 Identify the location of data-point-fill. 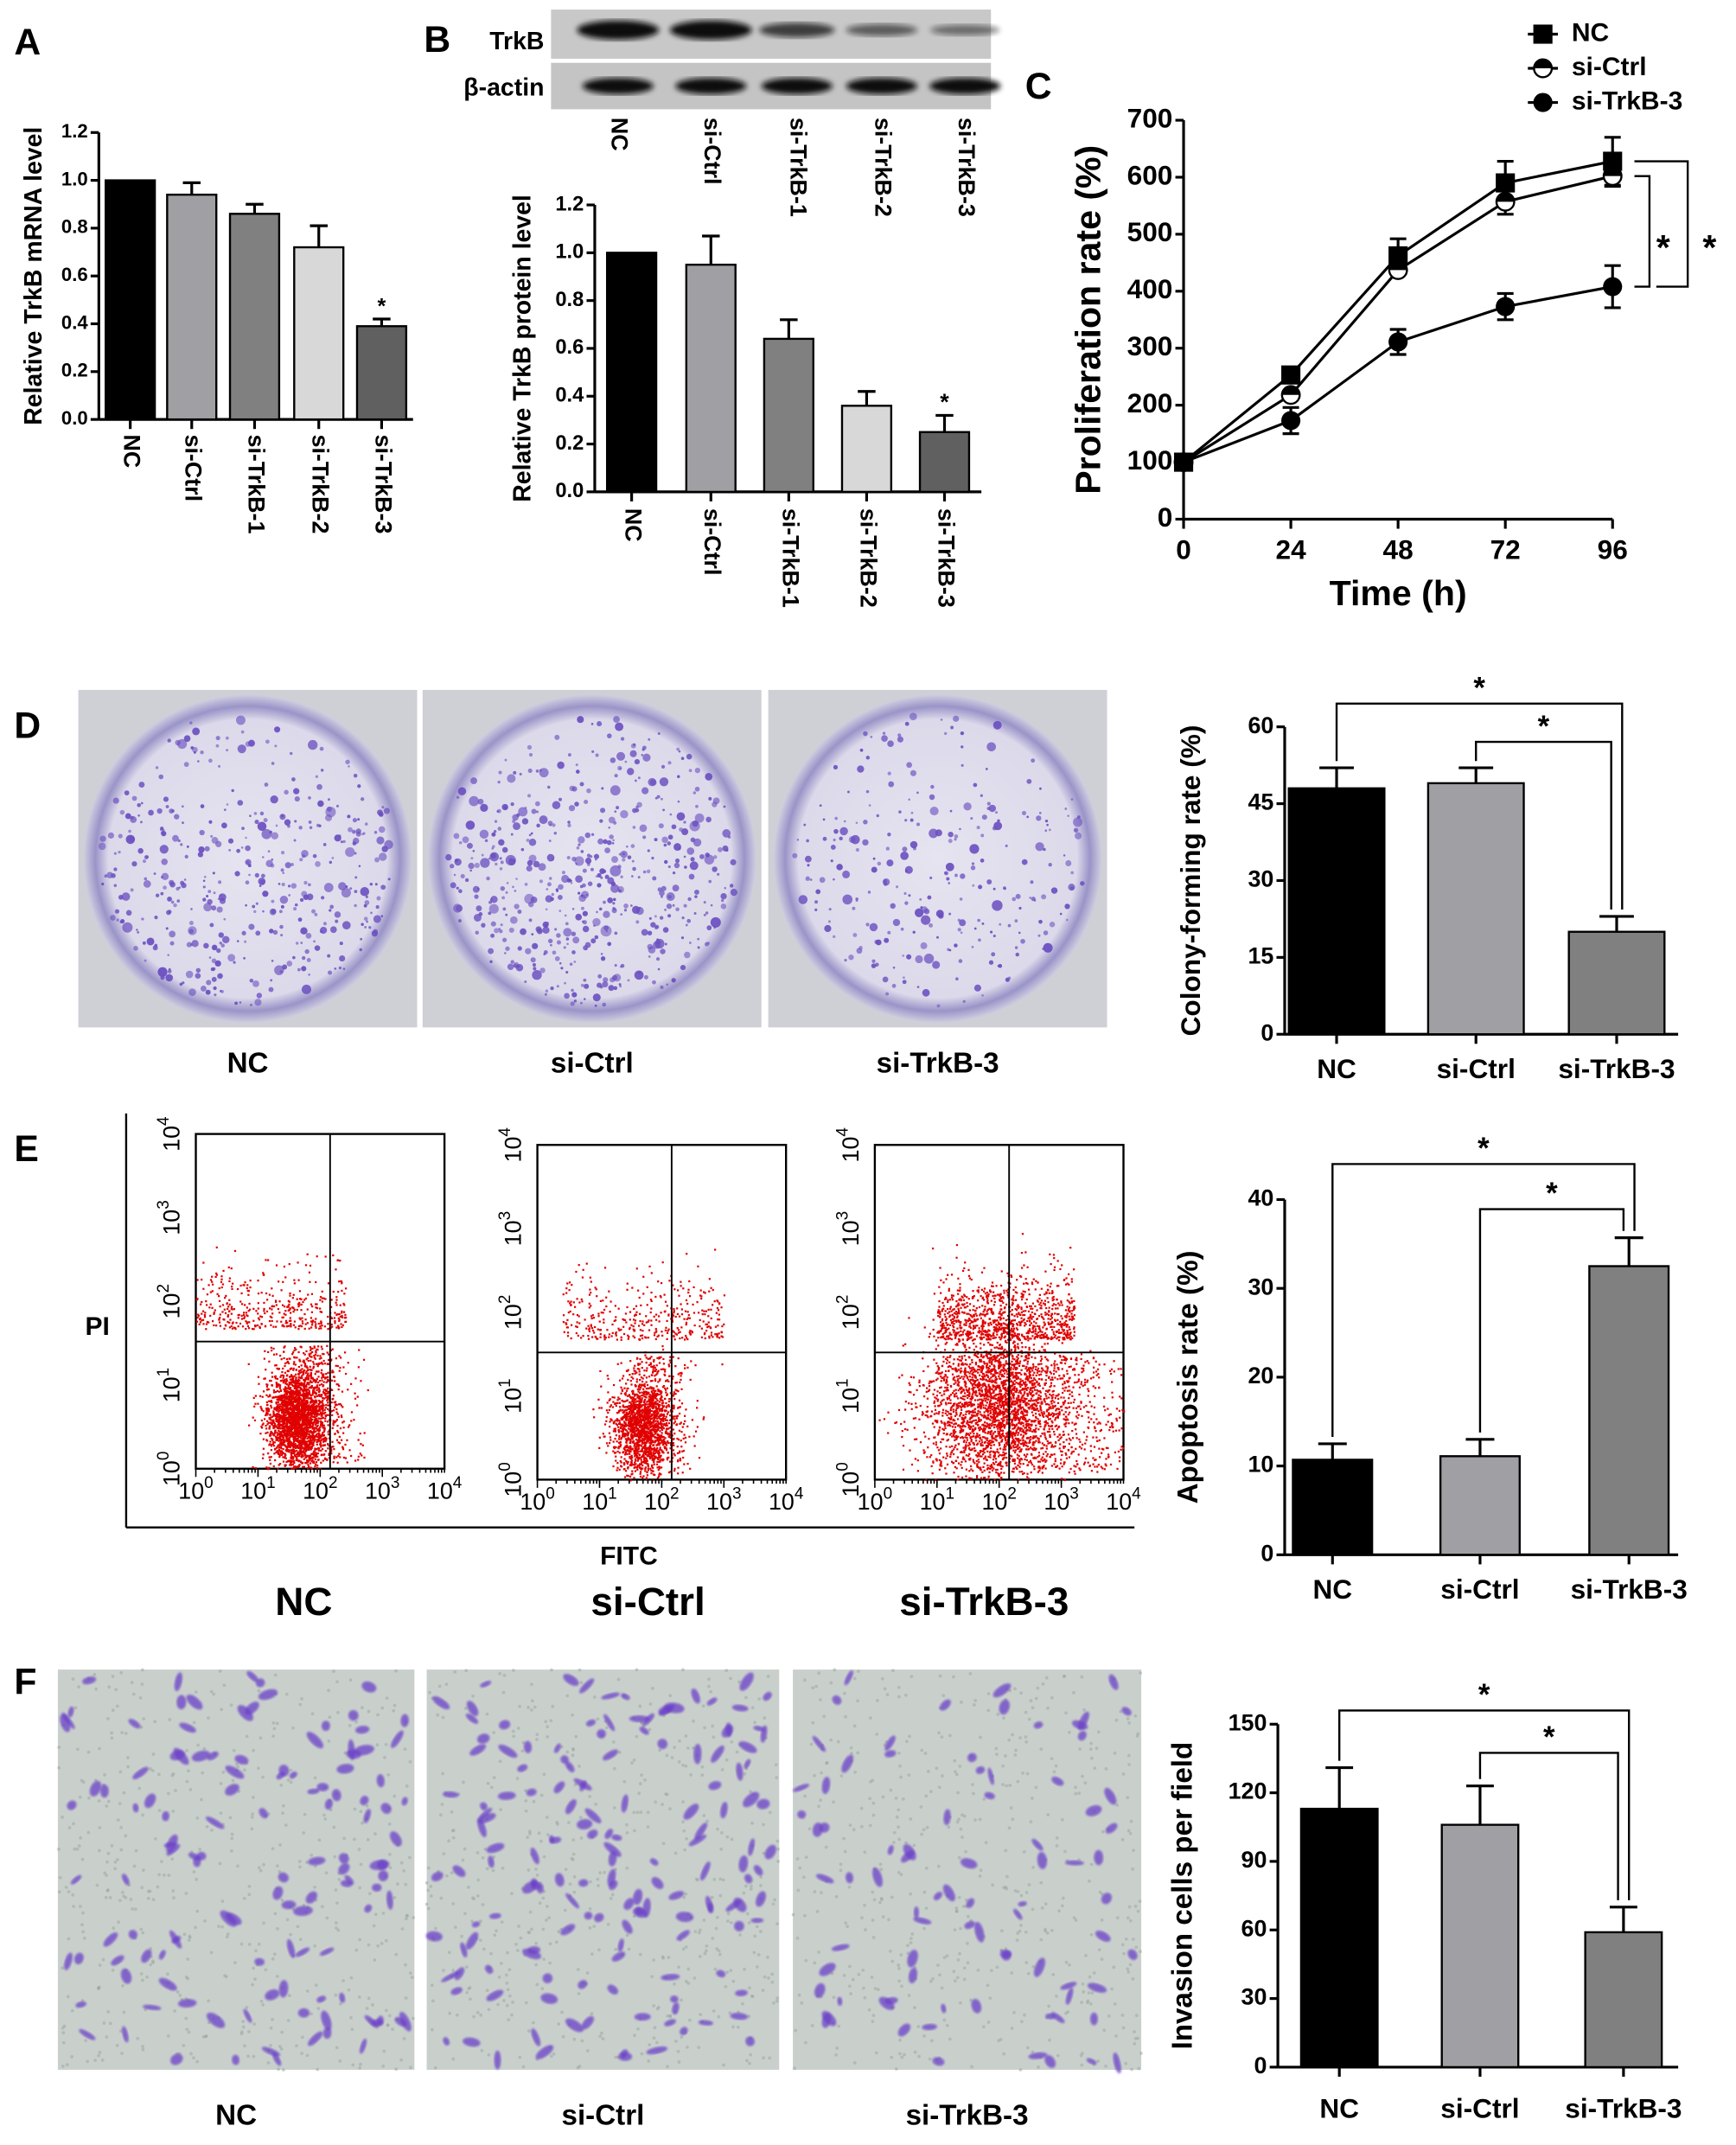
(1505, 198).